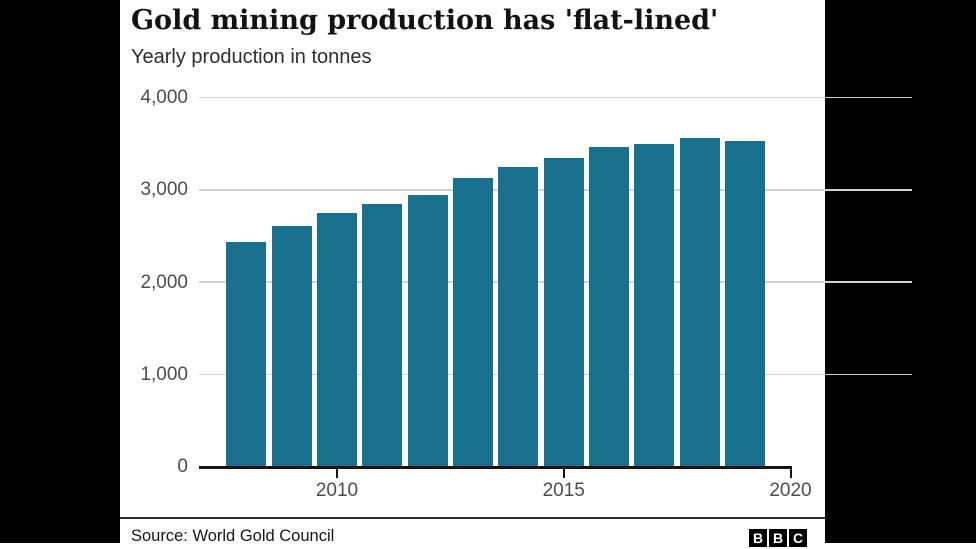 The height and width of the screenshot is (549, 976). What do you see at coordinates (790, 490) in the screenshot?
I see `x-tick-label-2020: 2020` at bounding box center [790, 490].